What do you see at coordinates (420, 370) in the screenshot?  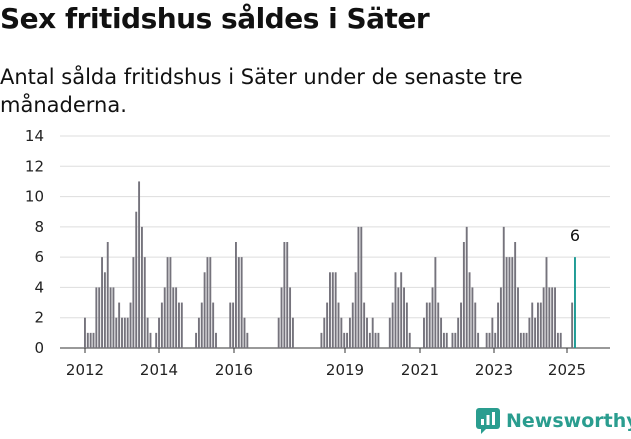 I see `x-tick-label: 2021` at bounding box center [420, 370].